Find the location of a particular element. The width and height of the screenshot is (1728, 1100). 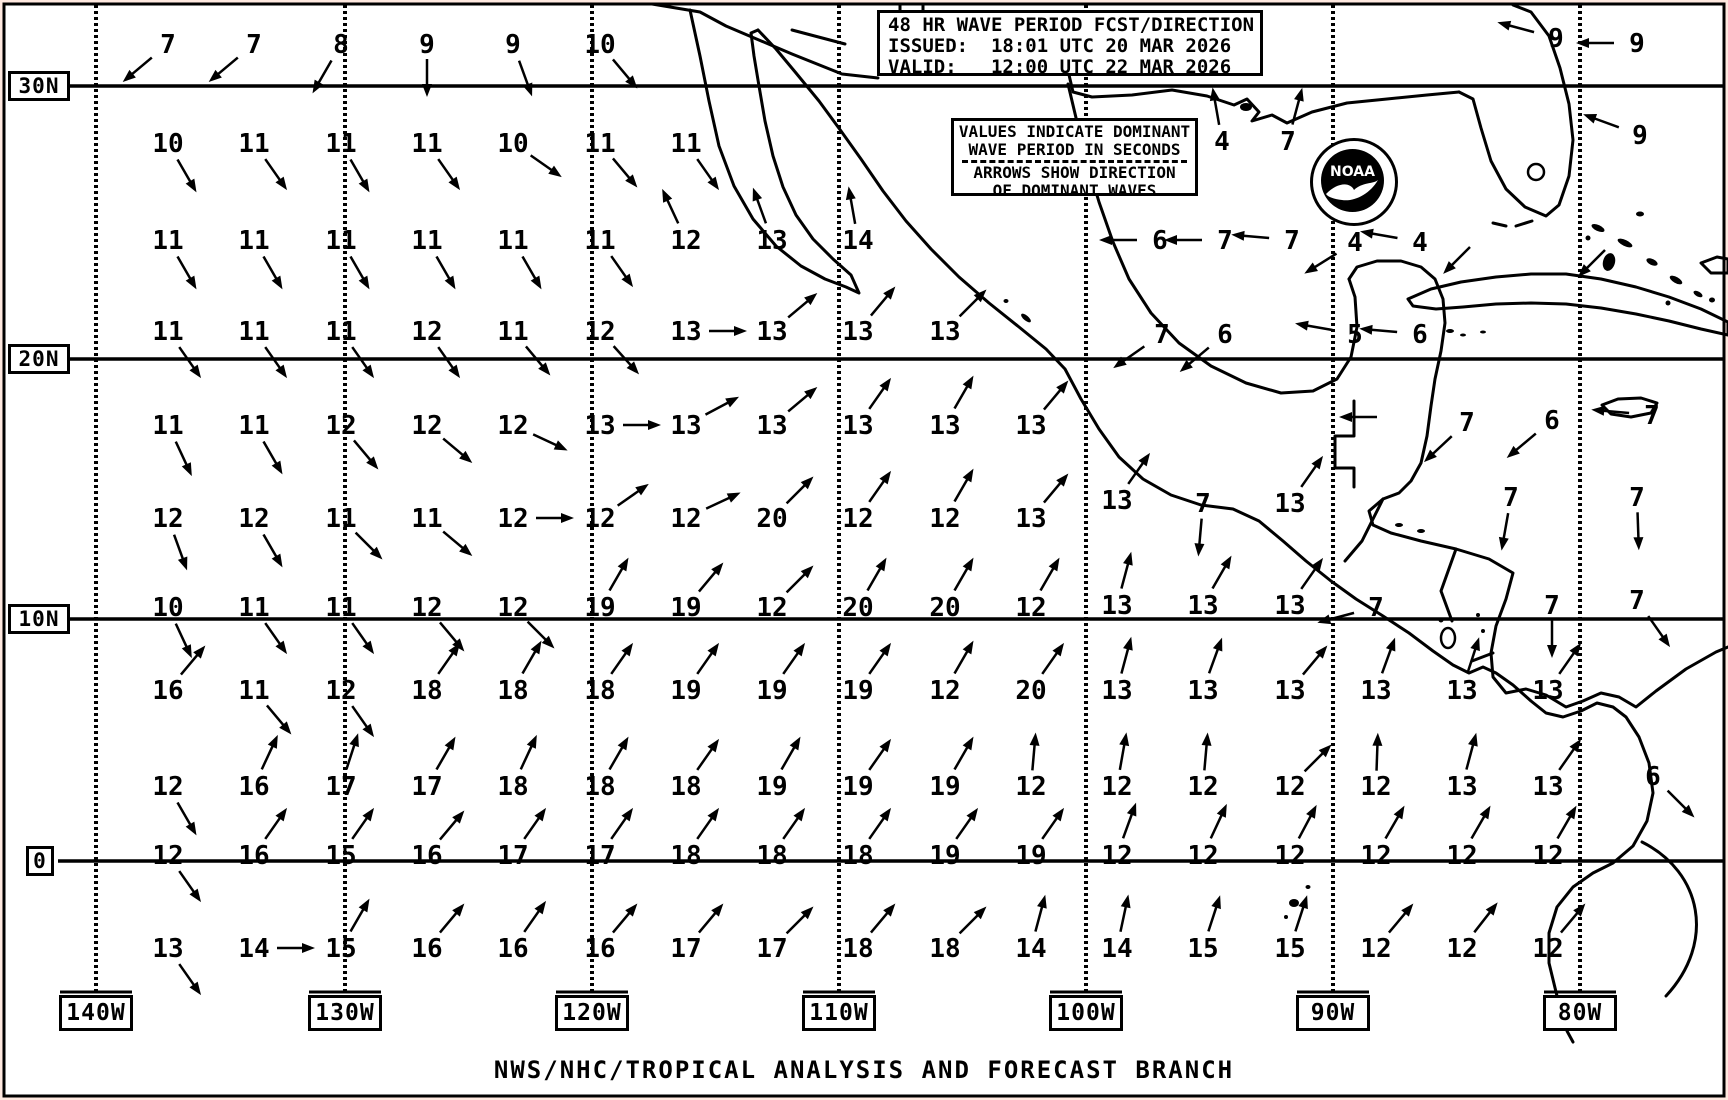

wave-period-value: 14 is located at coordinates (1030, 949).